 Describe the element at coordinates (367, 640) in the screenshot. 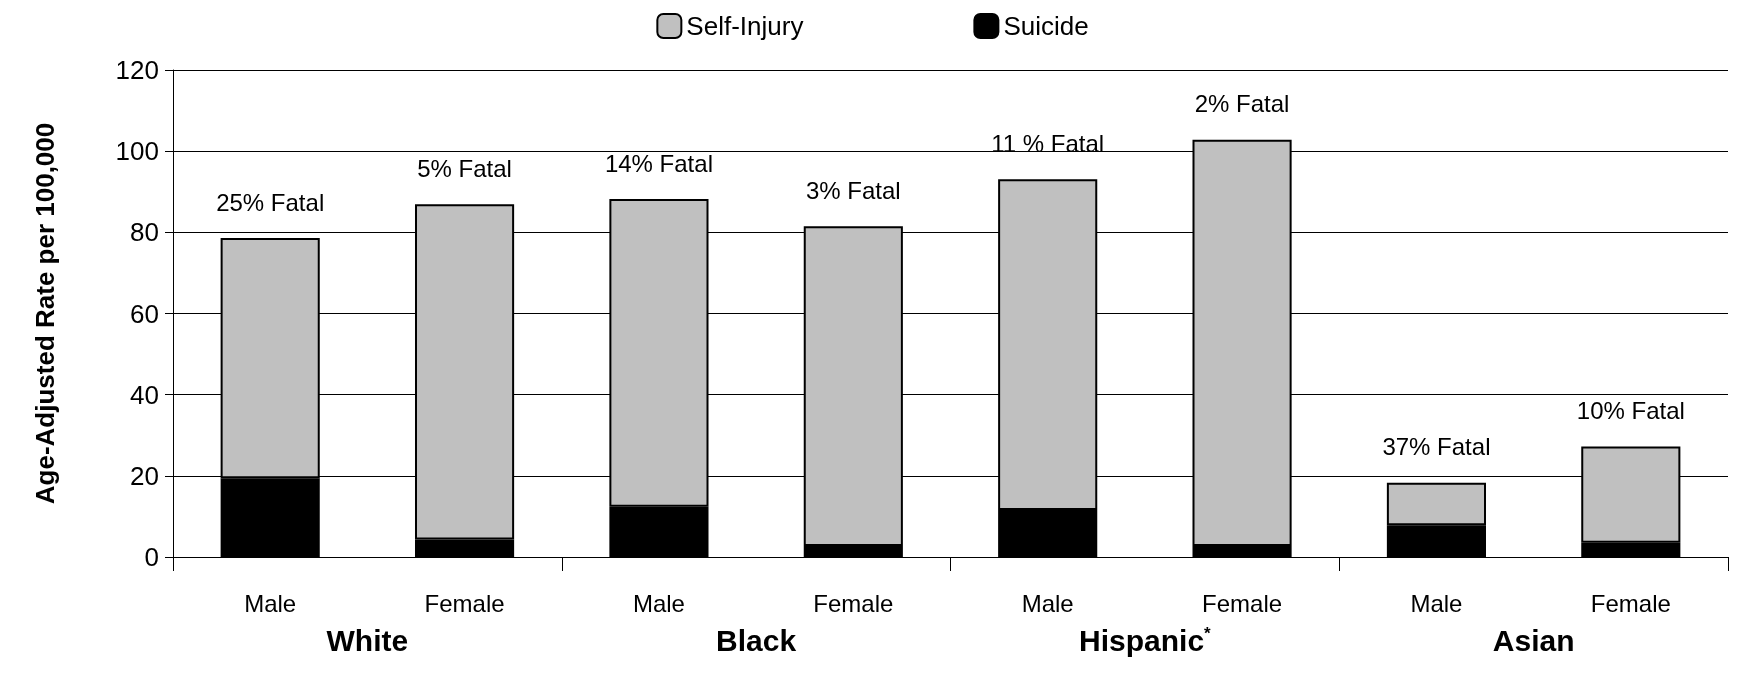

I see `text: White` at that location.